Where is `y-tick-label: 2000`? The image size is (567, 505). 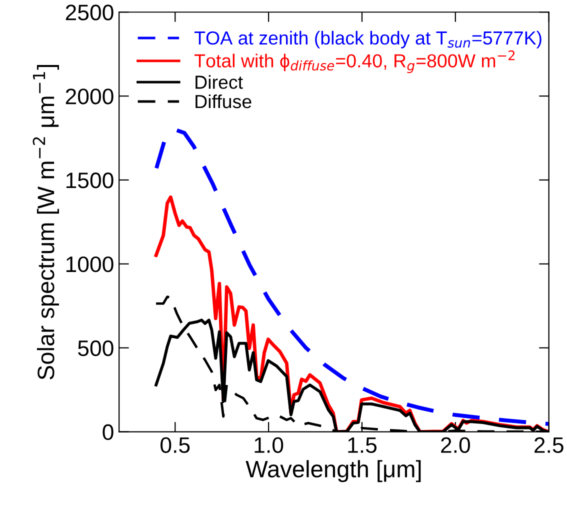 y-tick-label: 2000 is located at coordinates (90, 96).